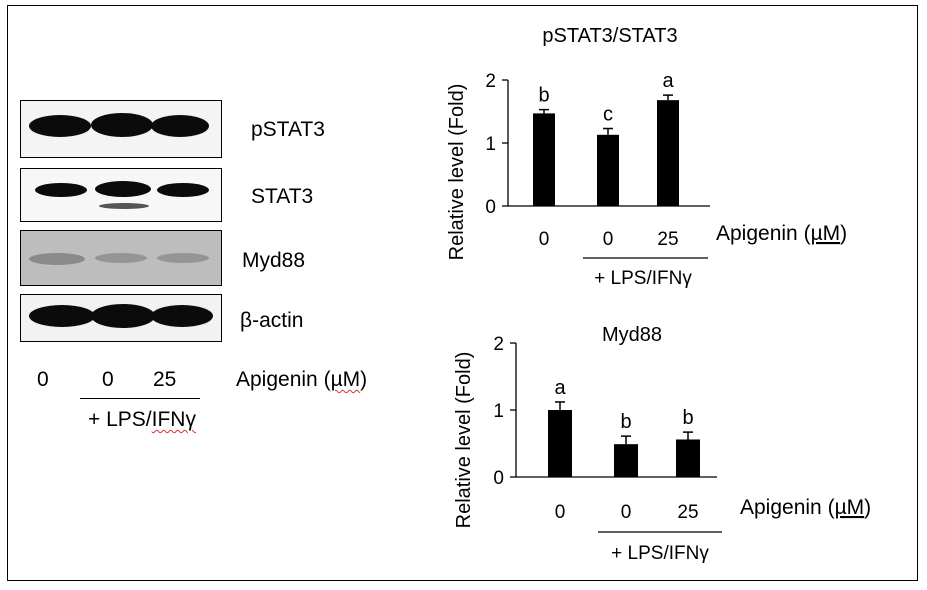  Describe the element at coordinates (274, 260) in the screenshot. I see `blot-label-myd88: Myd88` at that location.